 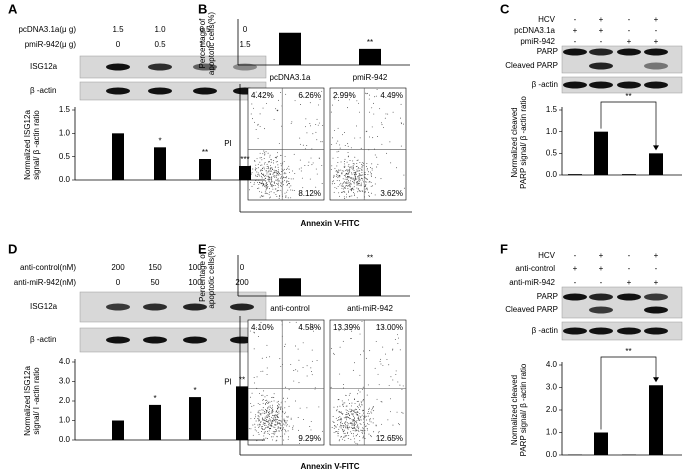 What do you see at coordinates (575, 255) in the screenshot?
I see `lane-value: -` at bounding box center [575, 255].